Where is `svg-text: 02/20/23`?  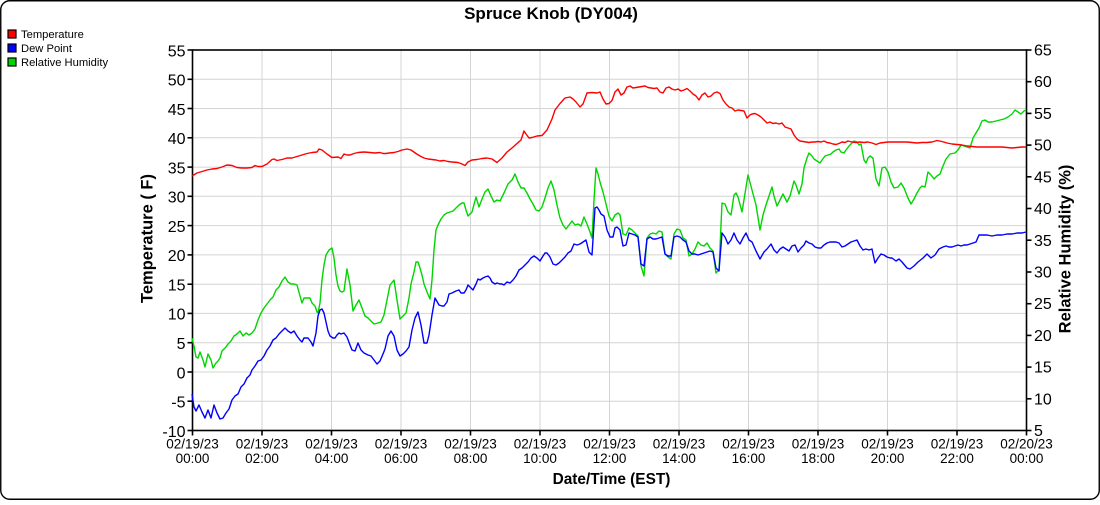
svg-text: 02/20/23 is located at coordinates (1026, 444).